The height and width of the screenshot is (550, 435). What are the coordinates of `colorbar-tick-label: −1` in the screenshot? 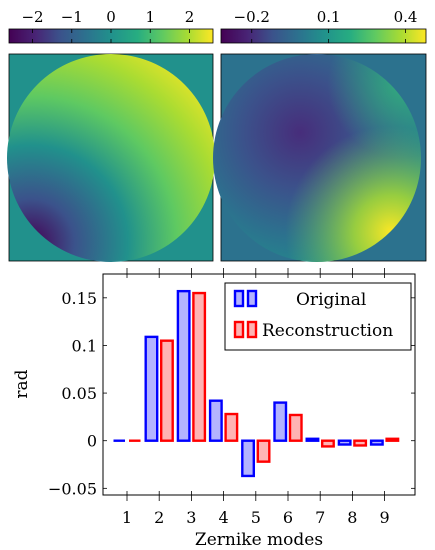 It's located at (72, 17).